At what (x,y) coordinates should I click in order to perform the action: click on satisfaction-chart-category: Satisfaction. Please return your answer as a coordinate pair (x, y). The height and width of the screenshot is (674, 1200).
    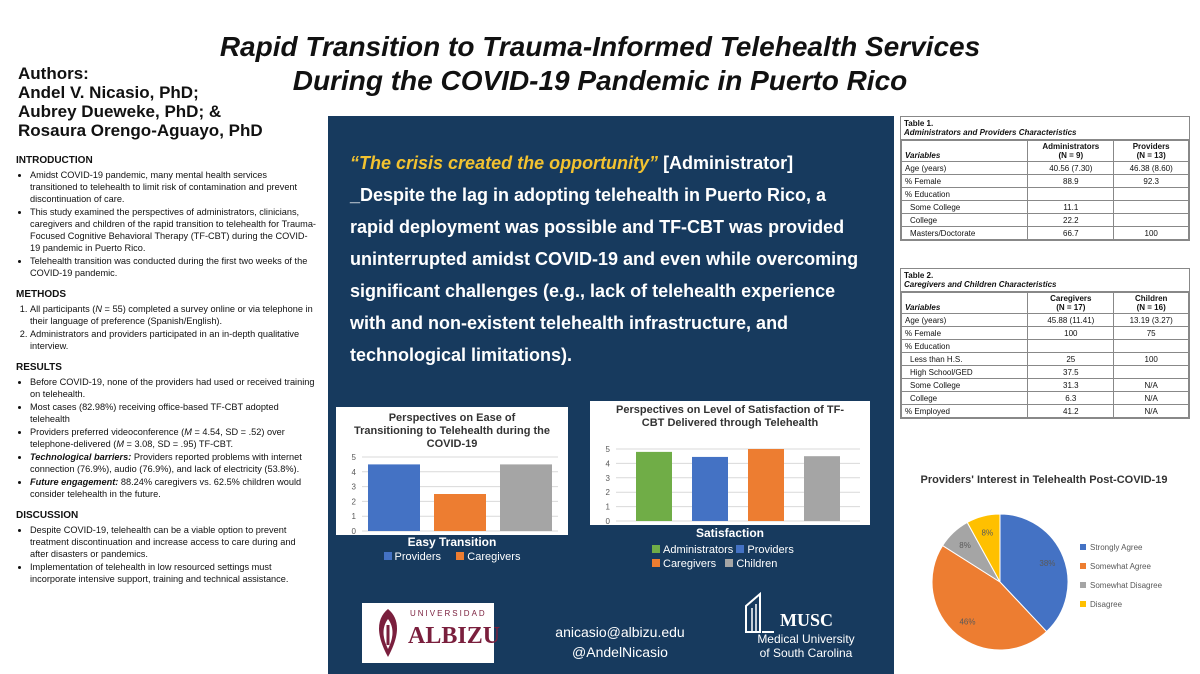
    Looking at the image, I should click on (729, 533).